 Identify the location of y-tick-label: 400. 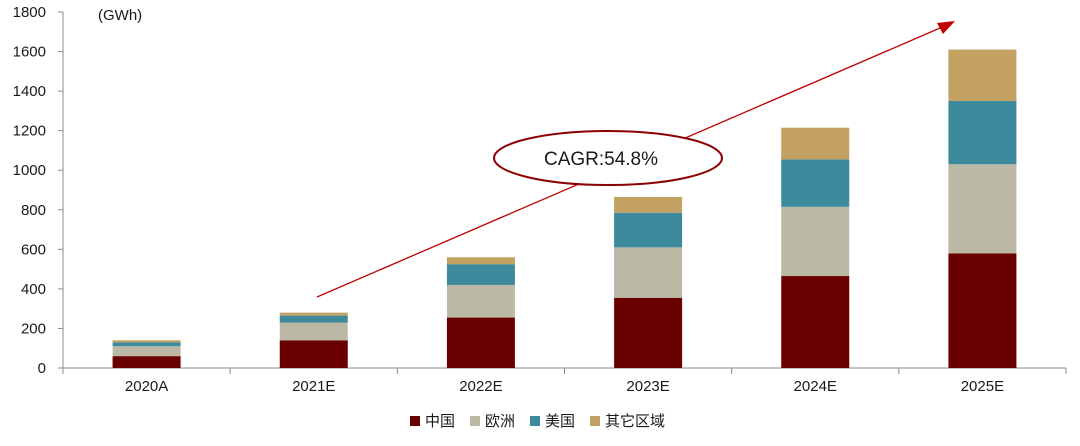
(33, 289).